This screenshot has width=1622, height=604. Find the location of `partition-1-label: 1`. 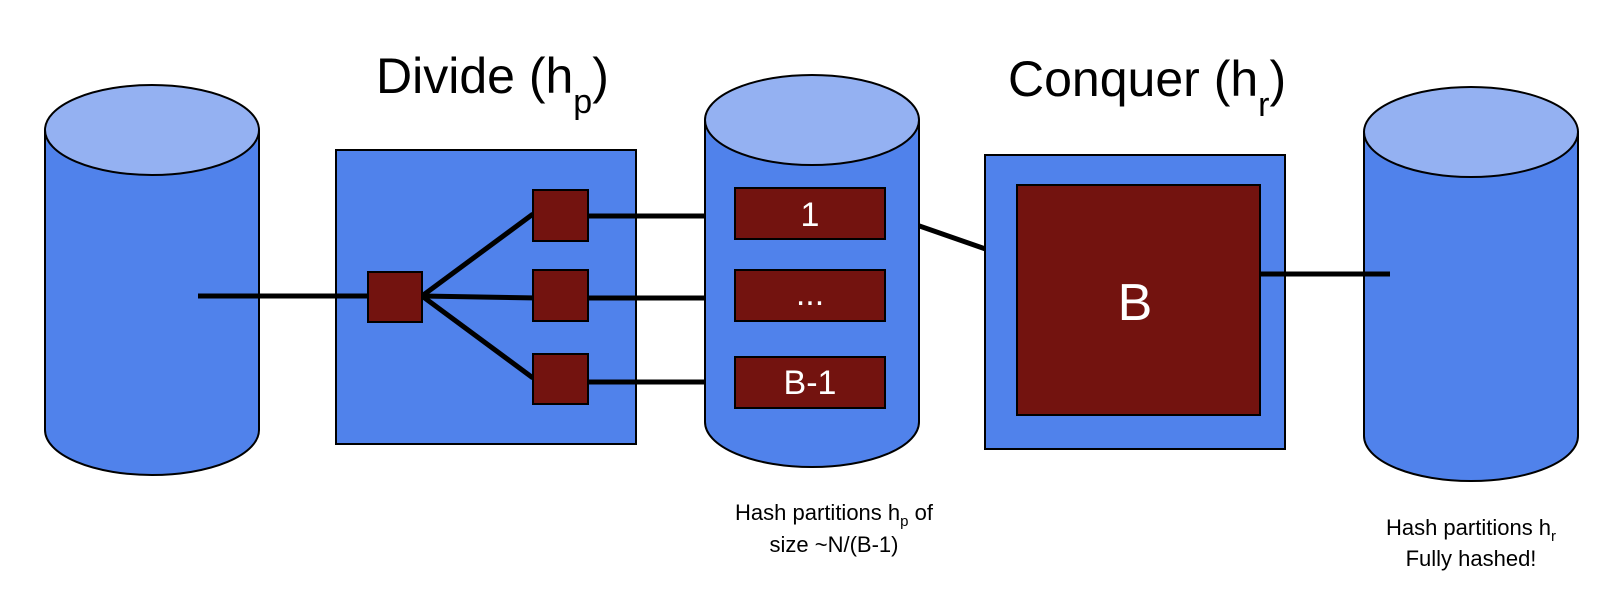

partition-1-label: 1 is located at coordinates (810, 215).